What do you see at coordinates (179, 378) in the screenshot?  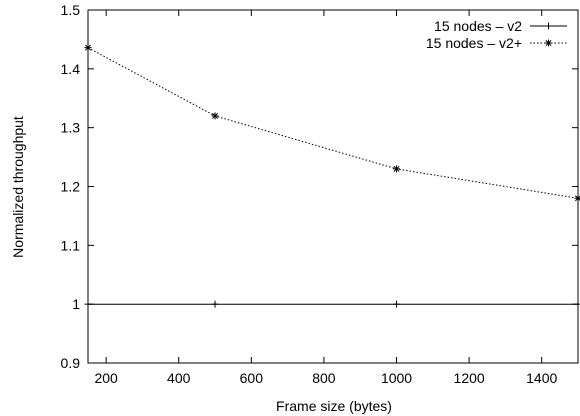 I see `x-tick-label: 400` at bounding box center [179, 378].